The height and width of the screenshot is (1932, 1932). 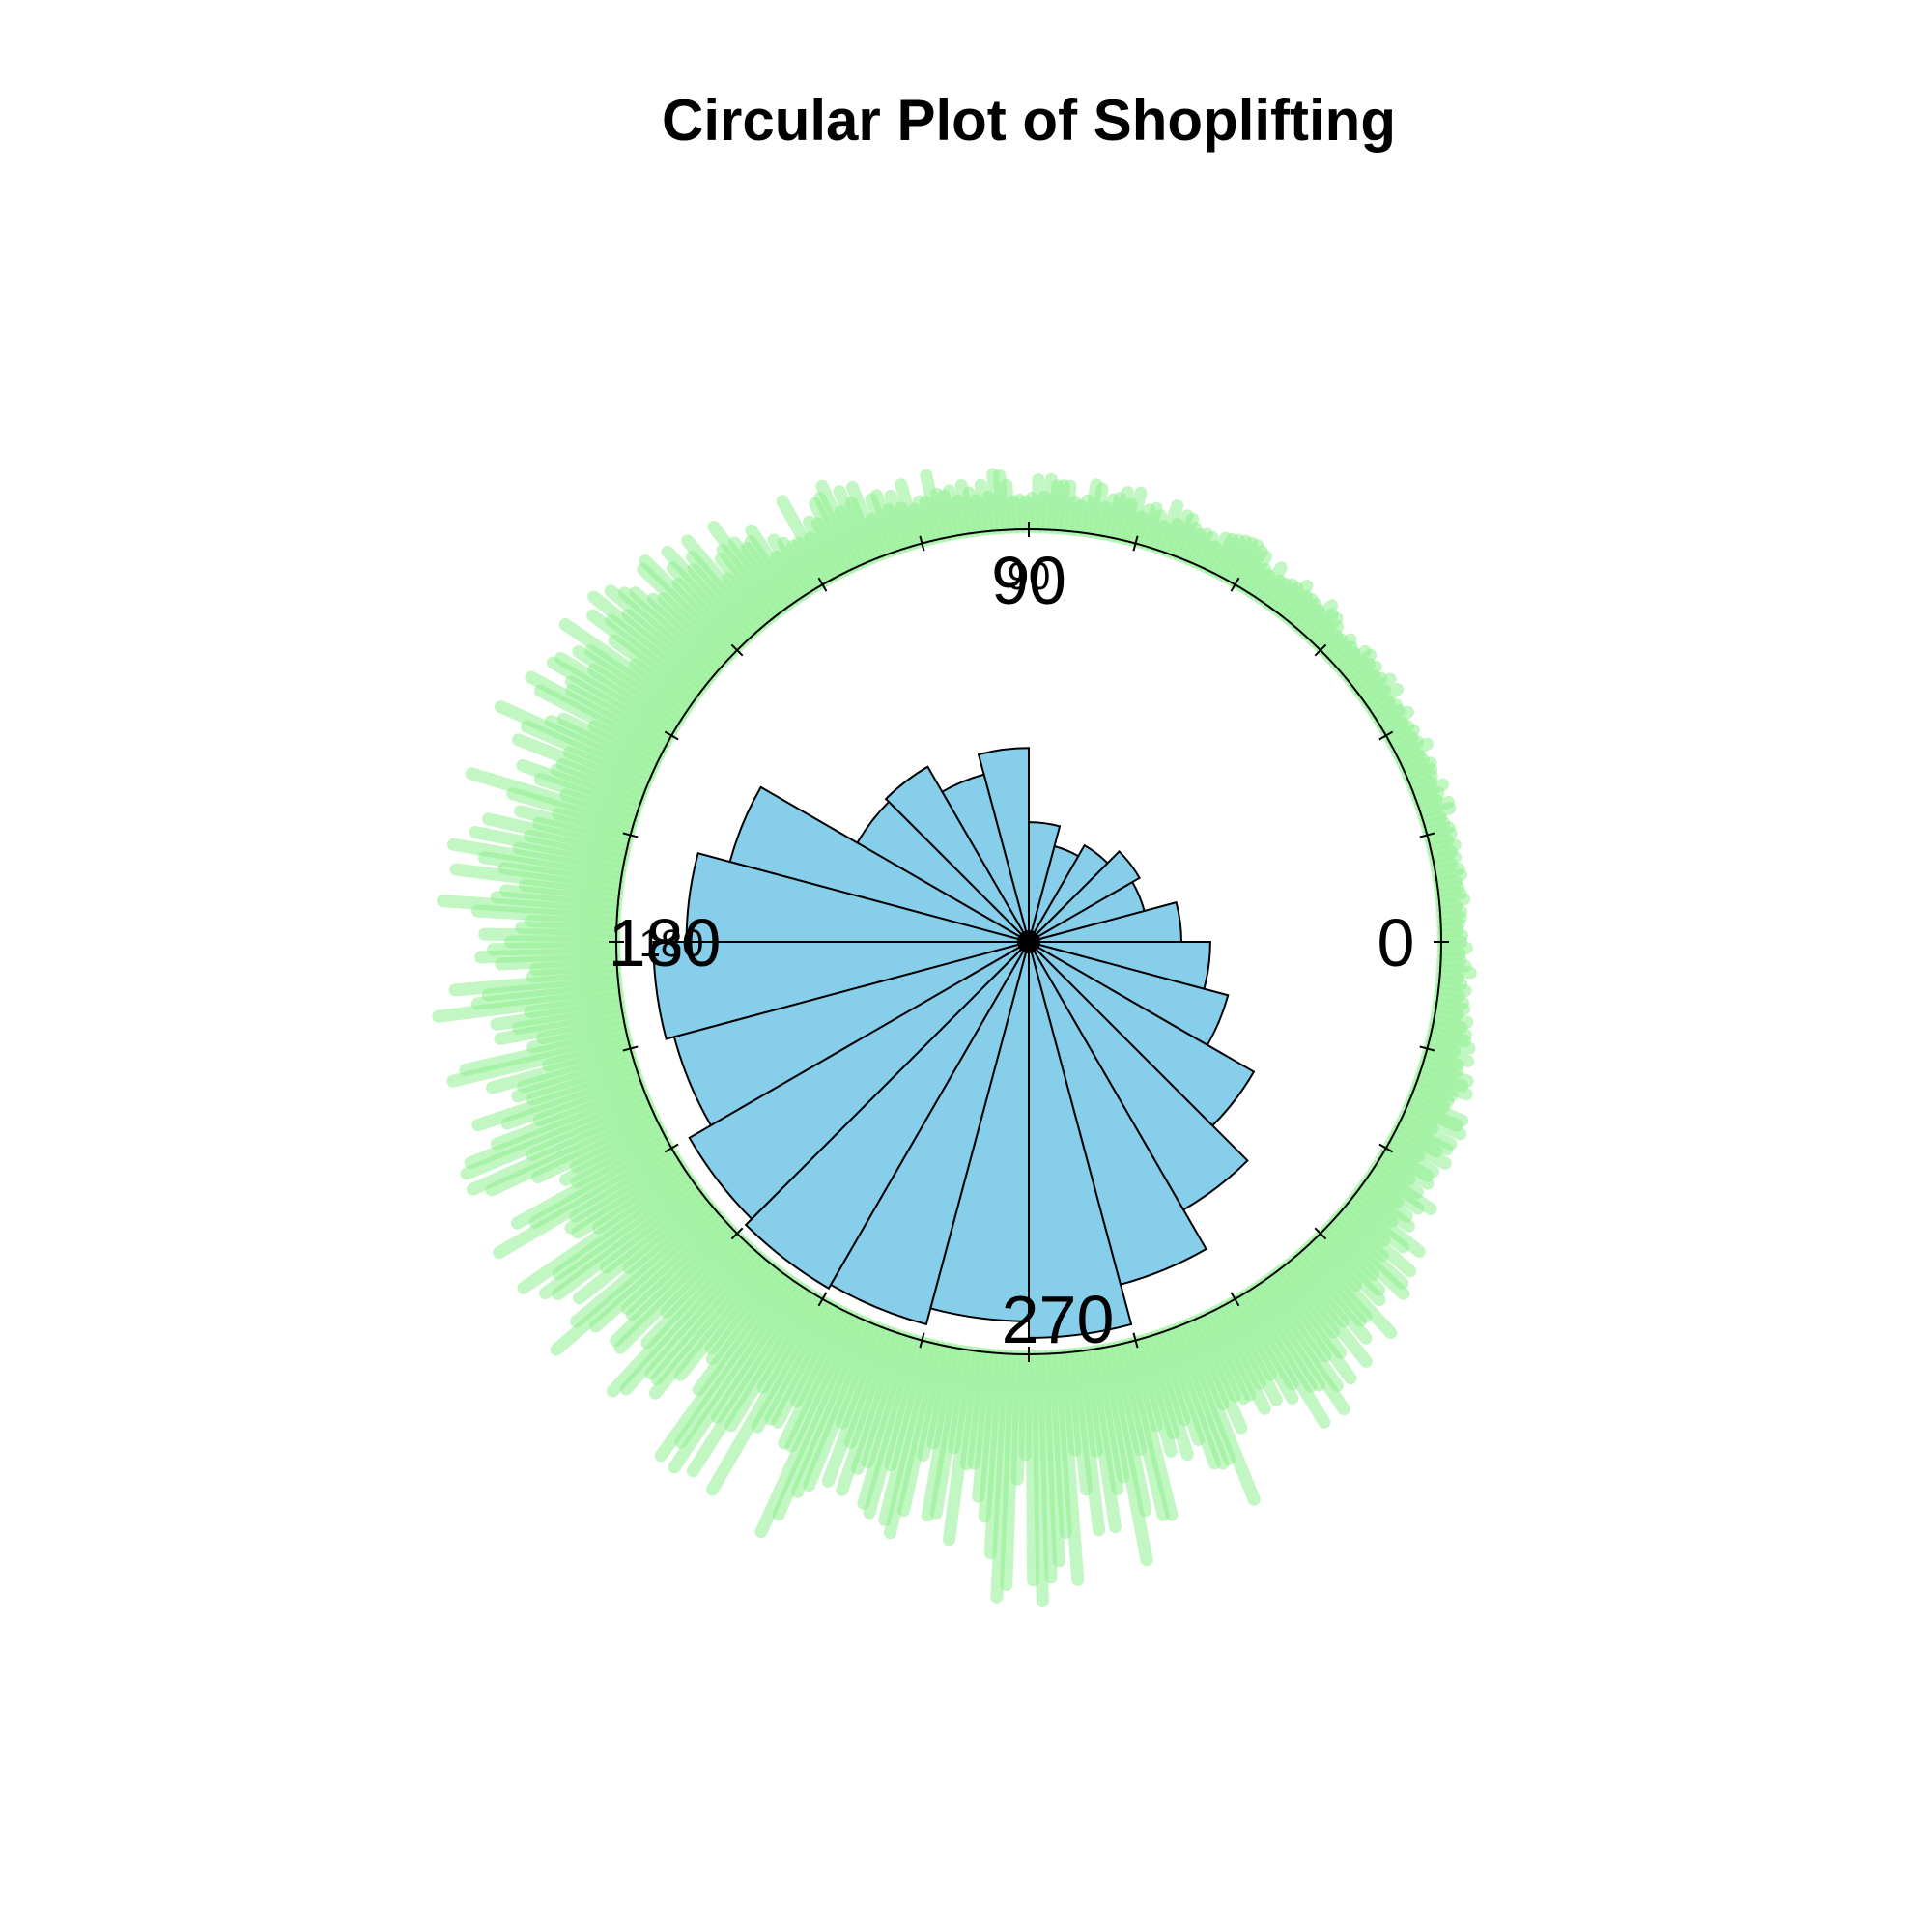 I want to click on center-dot, so click(x=1028, y=941).